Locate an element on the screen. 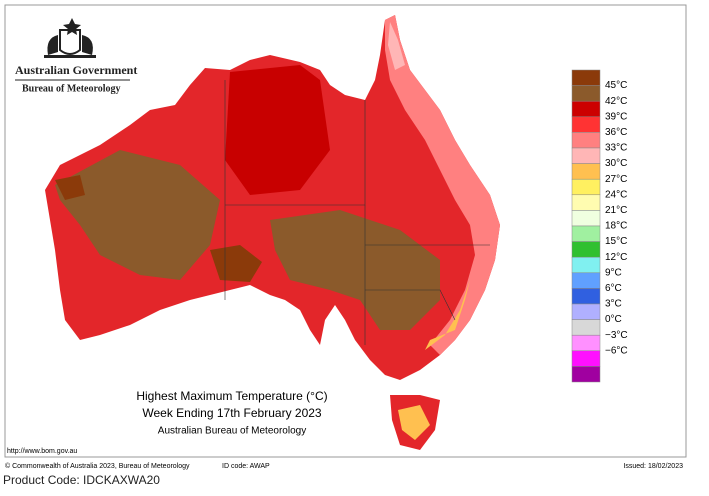 The height and width of the screenshot is (496, 709). legend-label: 18°C is located at coordinates (616, 226).